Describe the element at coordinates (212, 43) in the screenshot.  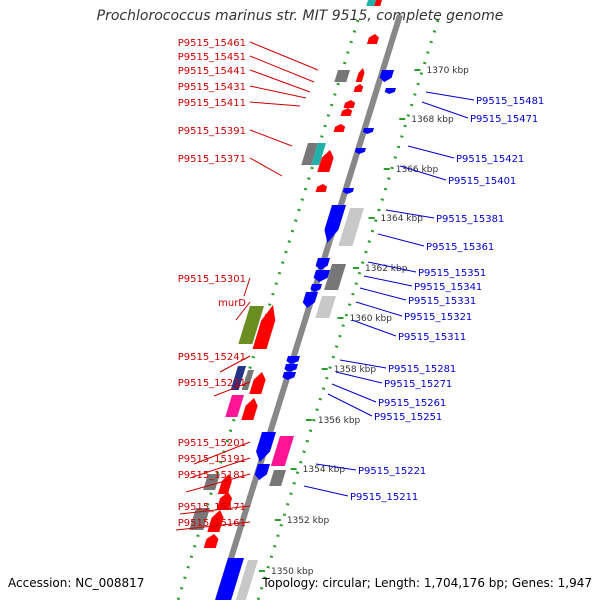
I see `forward-gene-label: P9515_15461` at that location.